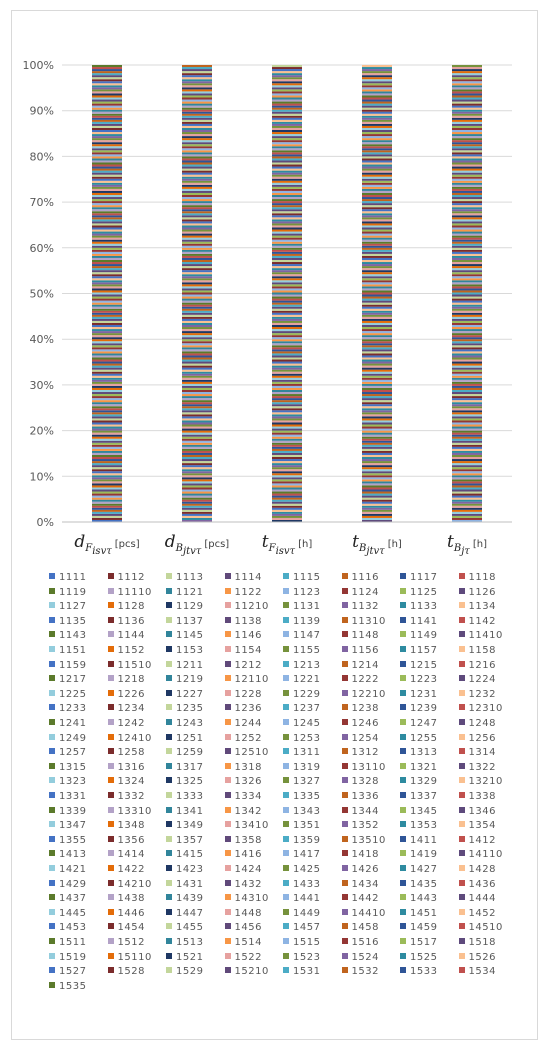 The width and height of the screenshot is (550, 1052). I want to click on legend-item: 1343, so click(301, 811).